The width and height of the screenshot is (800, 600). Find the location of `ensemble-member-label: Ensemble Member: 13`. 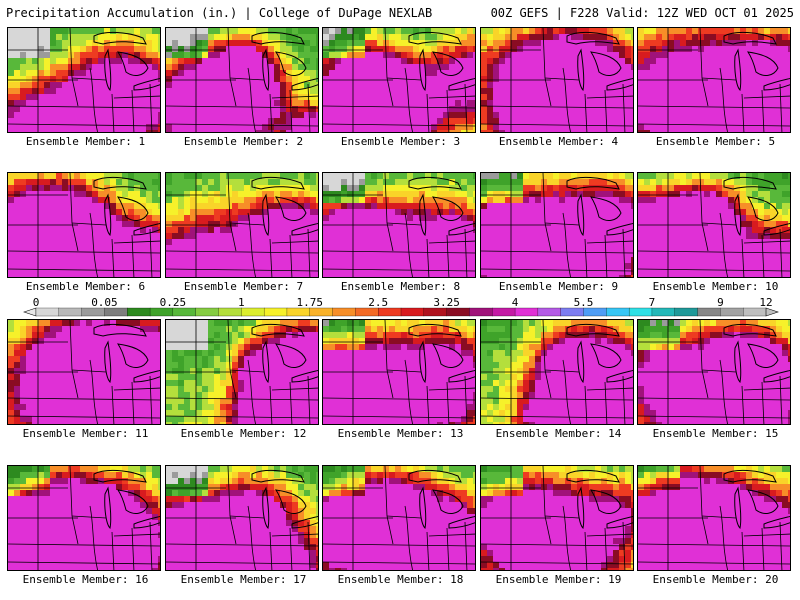

ensemble-member-label: Ensemble Member: 13 is located at coordinates (400, 433).